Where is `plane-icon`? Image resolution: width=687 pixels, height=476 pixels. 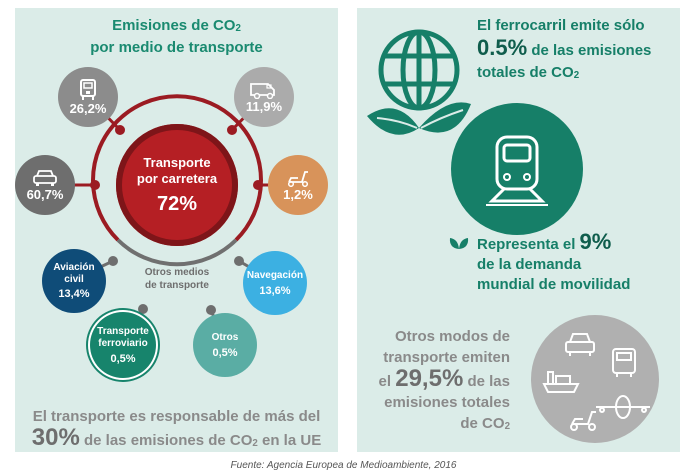 plane-icon is located at coordinates (623, 407).